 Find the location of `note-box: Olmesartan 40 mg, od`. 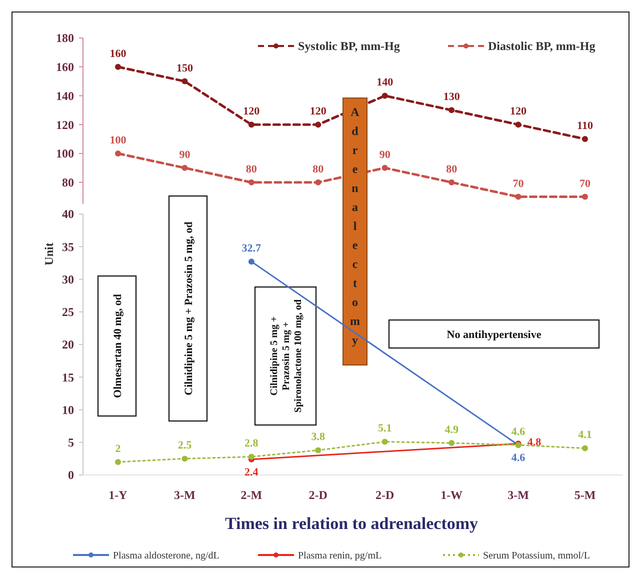

note-box: Olmesartan 40 mg, od is located at coordinates (117, 346).